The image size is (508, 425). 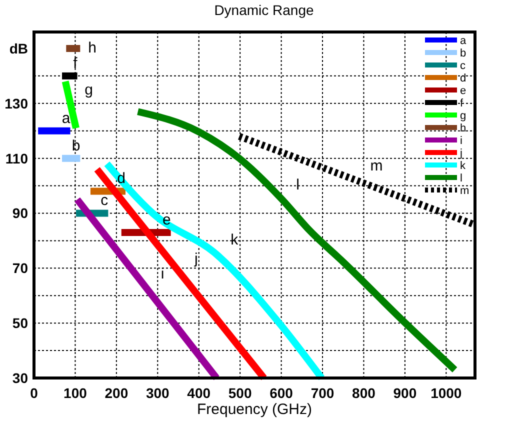 What do you see at coordinates (104, 201) in the screenshot?
I see `text: c` at bounding box center [104, 201].